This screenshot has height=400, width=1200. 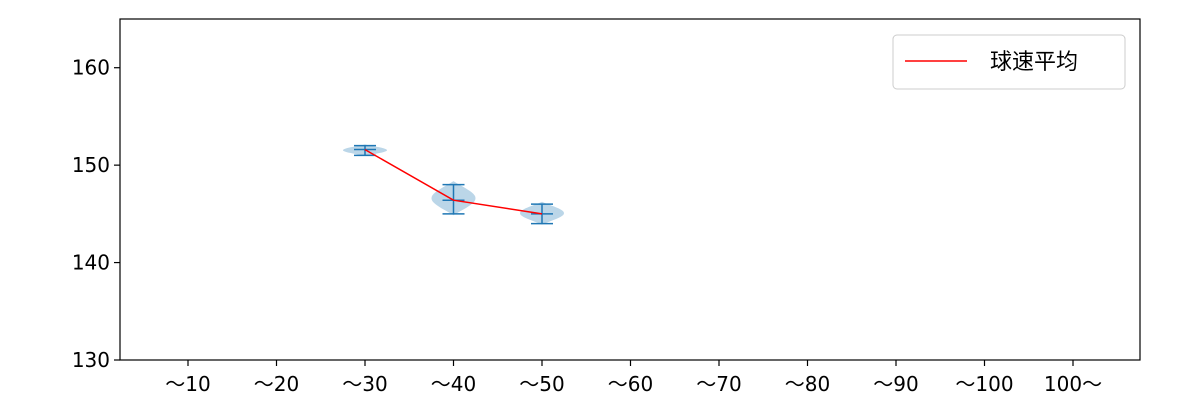 I want to click on x-tick-label: ～80, so click(x=807, y=384).